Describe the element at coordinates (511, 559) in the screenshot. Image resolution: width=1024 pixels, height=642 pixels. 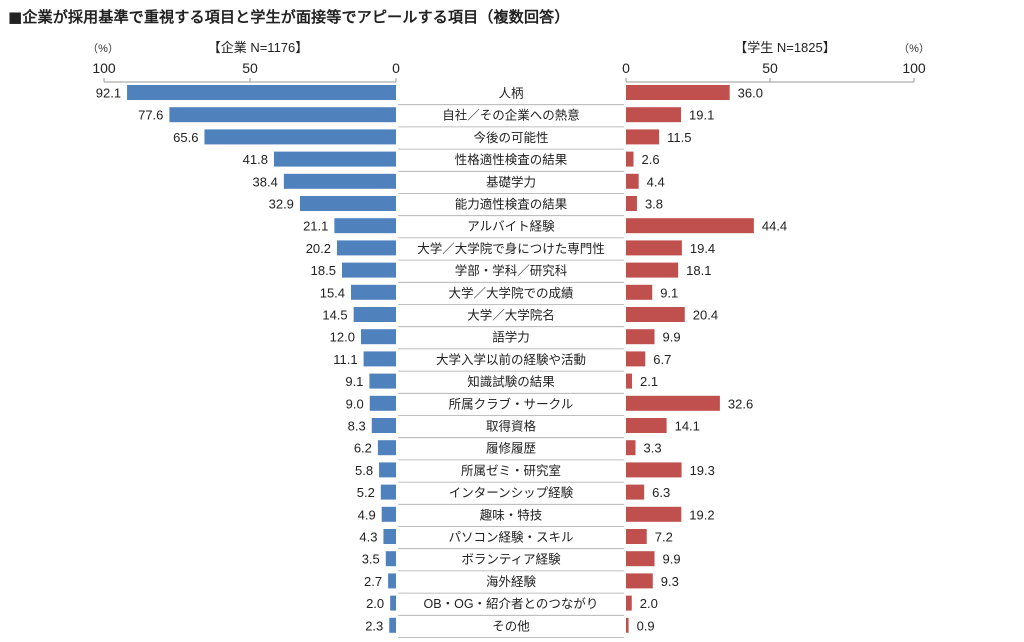
I see `category-label: ボランティア経験` at that location.